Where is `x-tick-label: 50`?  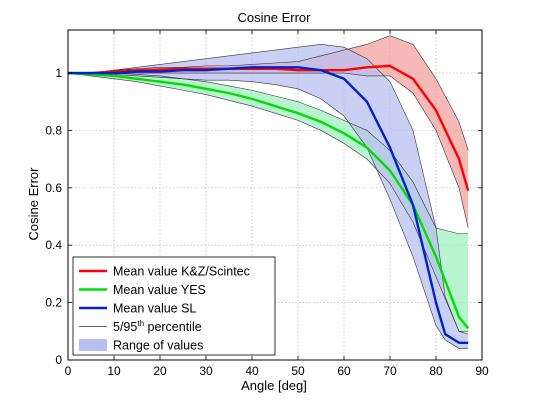
x-tick-label: 50 is located at coordinates (298, 371).